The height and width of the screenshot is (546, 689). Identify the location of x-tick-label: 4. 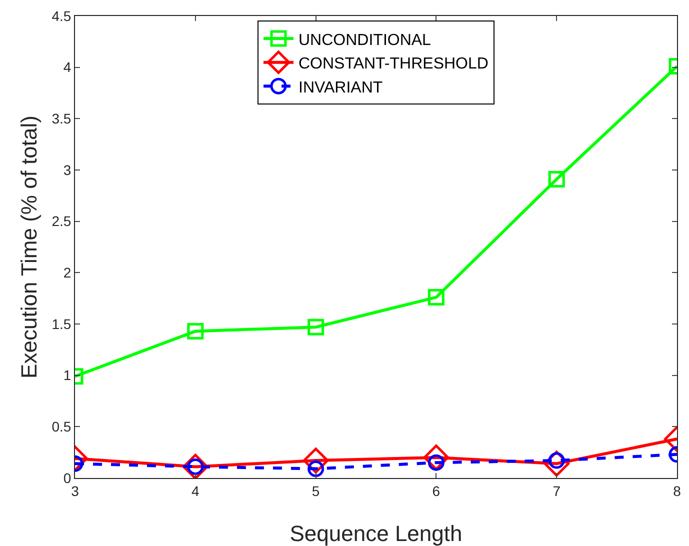
(196, 490).